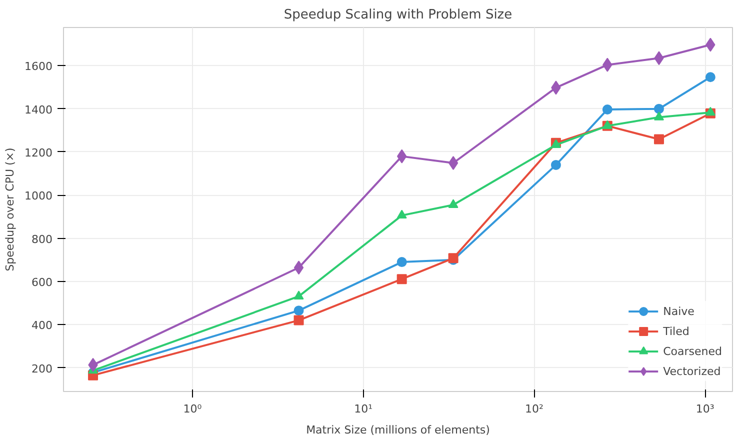 This screenshot has height=439, width=737. I want to click on y-axis-title: Speedup over CPU (×), so click(10, 210).